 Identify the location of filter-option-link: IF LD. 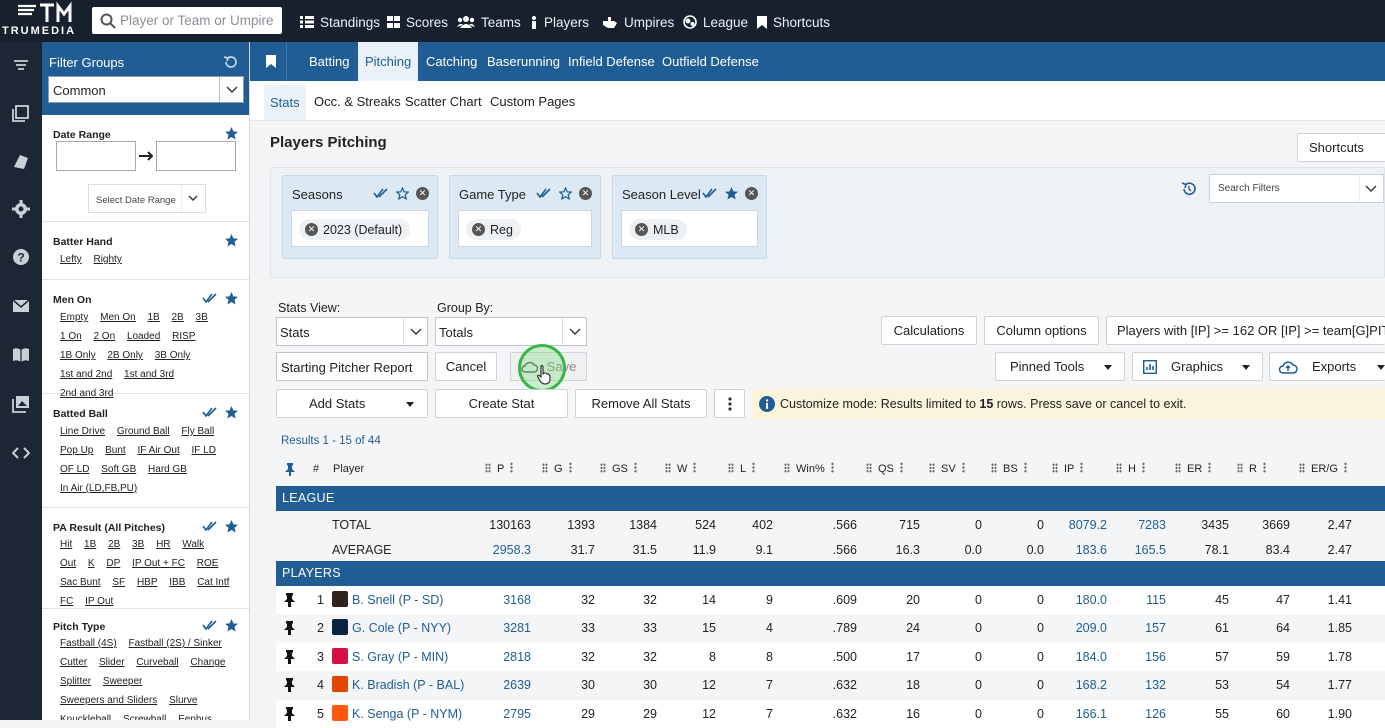
(203, 450).